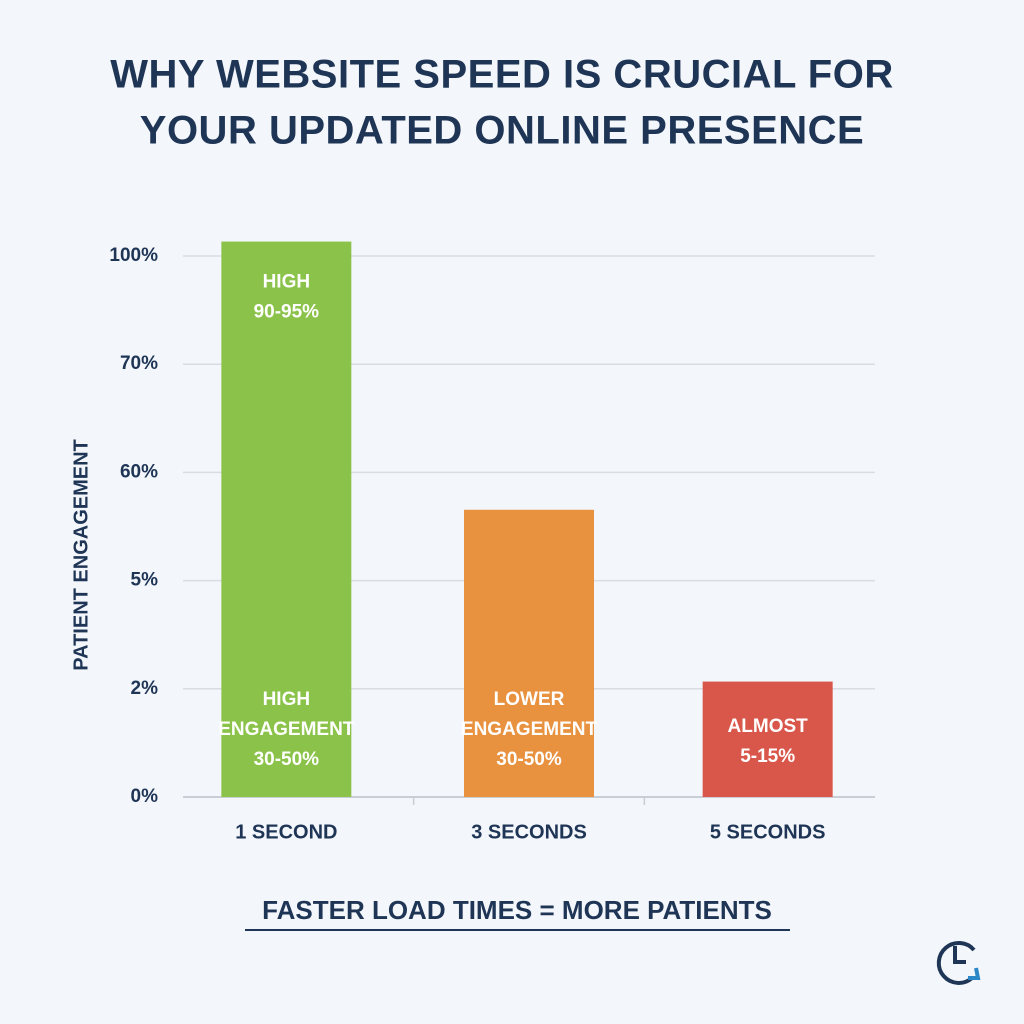 The width and height of the screenshot is (1024, 1024). I want to click on x-tick-label: 3 SECONDS, so click(529, 832).